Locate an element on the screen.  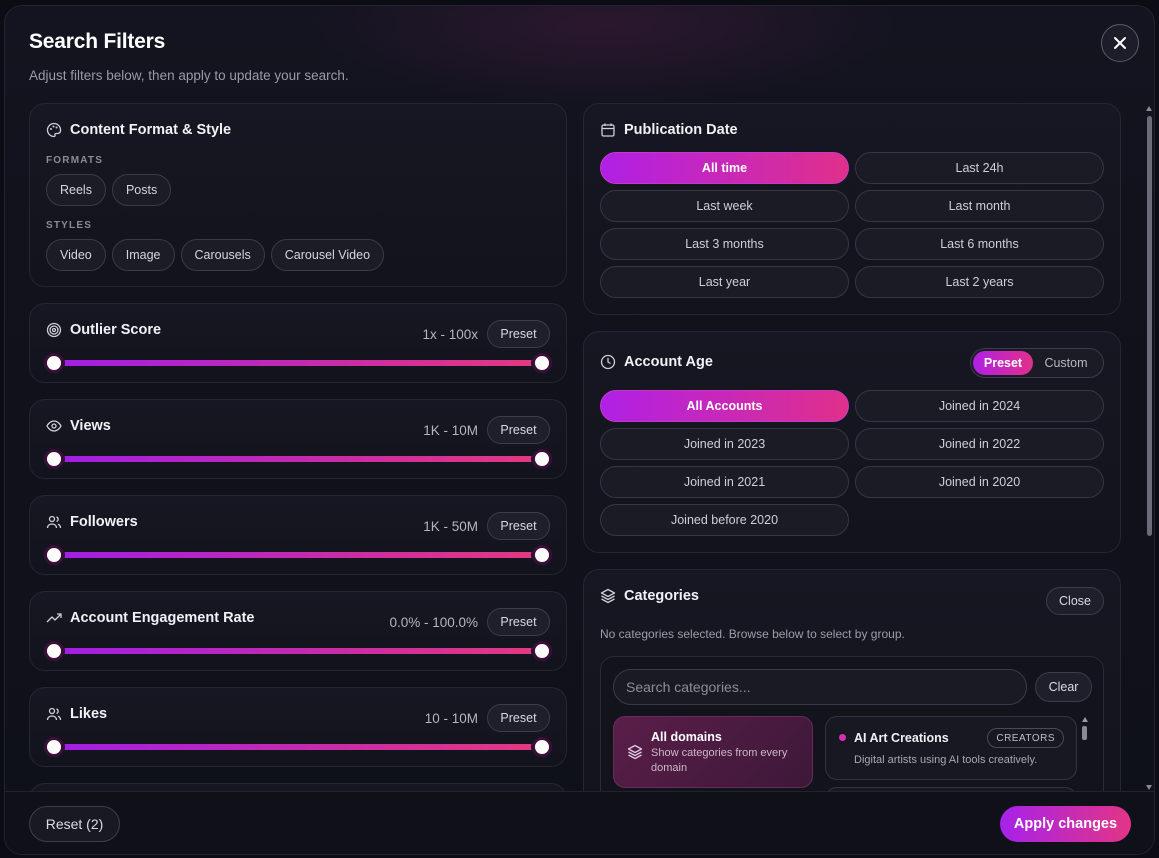
date-option-last-month: Last month is located at coordinates (979, 206).